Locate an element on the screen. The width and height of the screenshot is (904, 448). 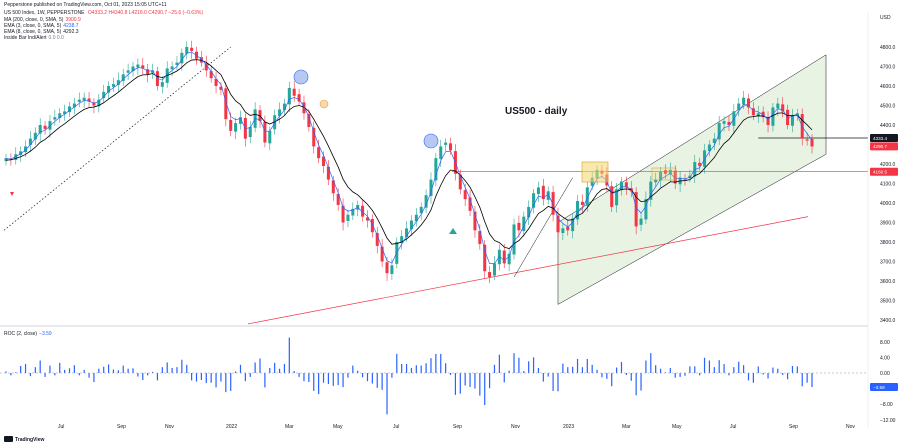
indicator-ema3-legend: EMA (3, close, 0, SMA, 5) 4238.7 is located at coordinates (42, 26).